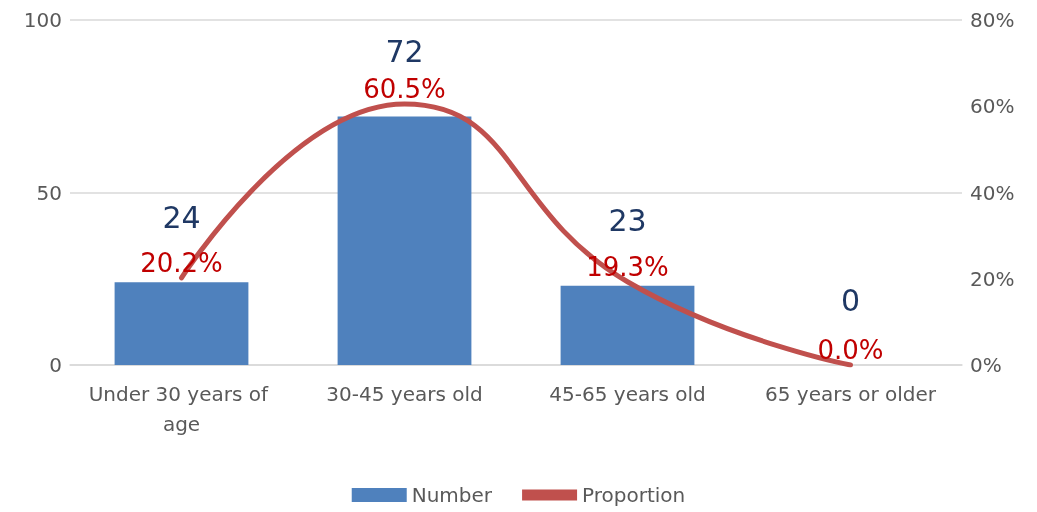 This screenshot has height=512, width=1037. Describe the element at coordinates (627, 221) in the screenshot. I see `data-label: 23` at that location.